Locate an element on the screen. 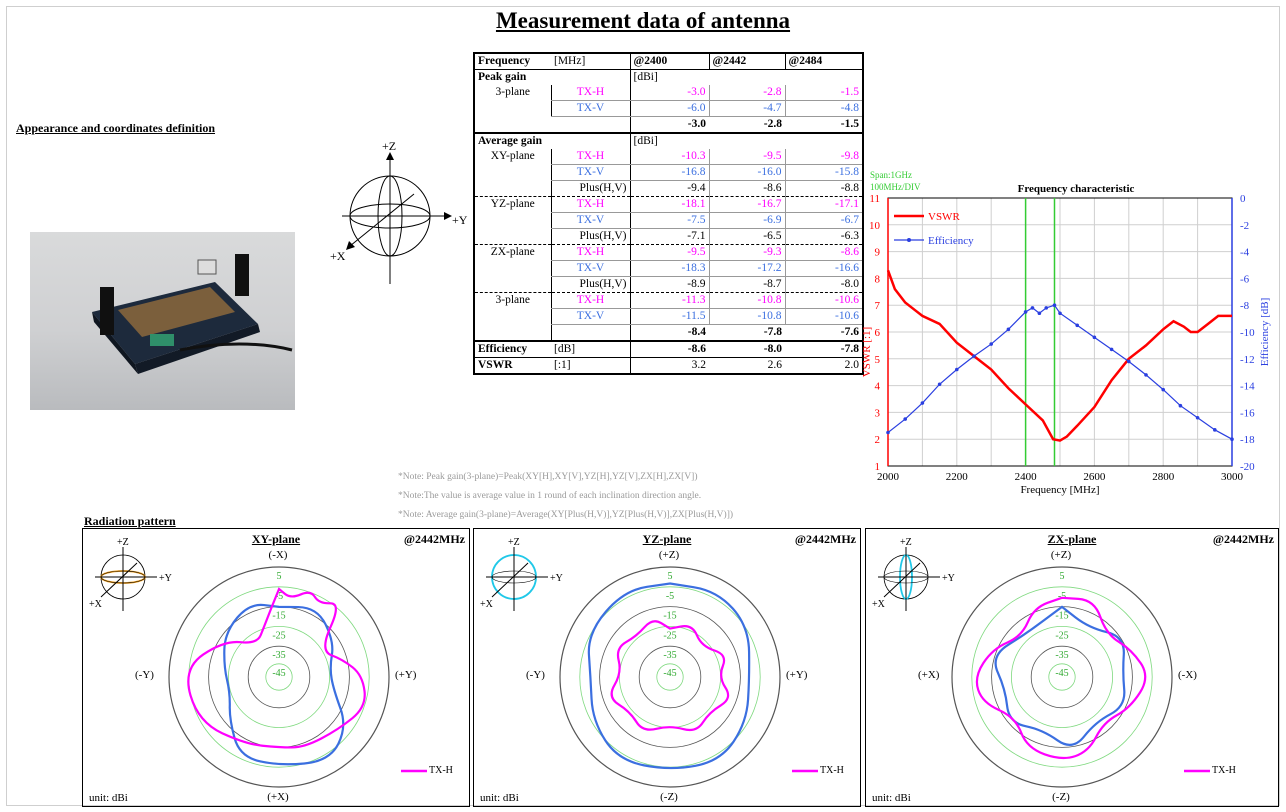  ring-label: -25 is located at coordinates (278, 635).